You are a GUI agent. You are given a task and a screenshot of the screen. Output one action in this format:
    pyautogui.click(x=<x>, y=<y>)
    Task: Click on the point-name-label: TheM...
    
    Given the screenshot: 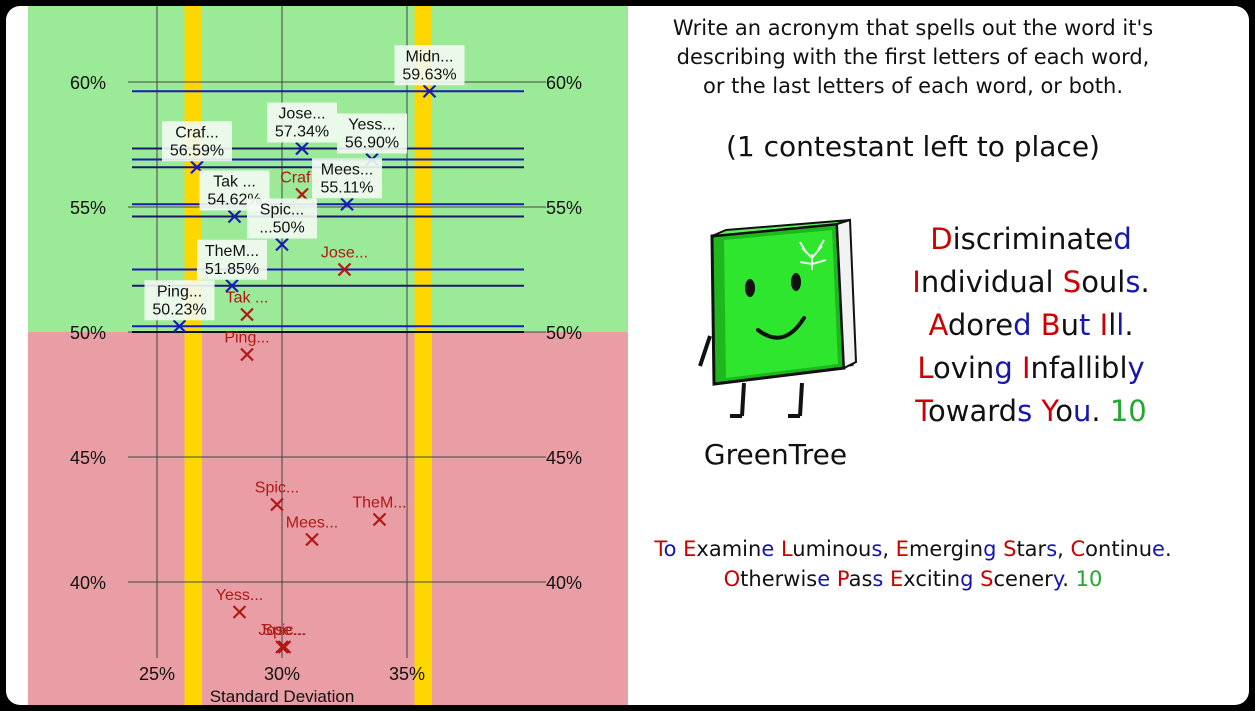 What is the action you would take?
    pyautogui.click(x=232, y=251)
    